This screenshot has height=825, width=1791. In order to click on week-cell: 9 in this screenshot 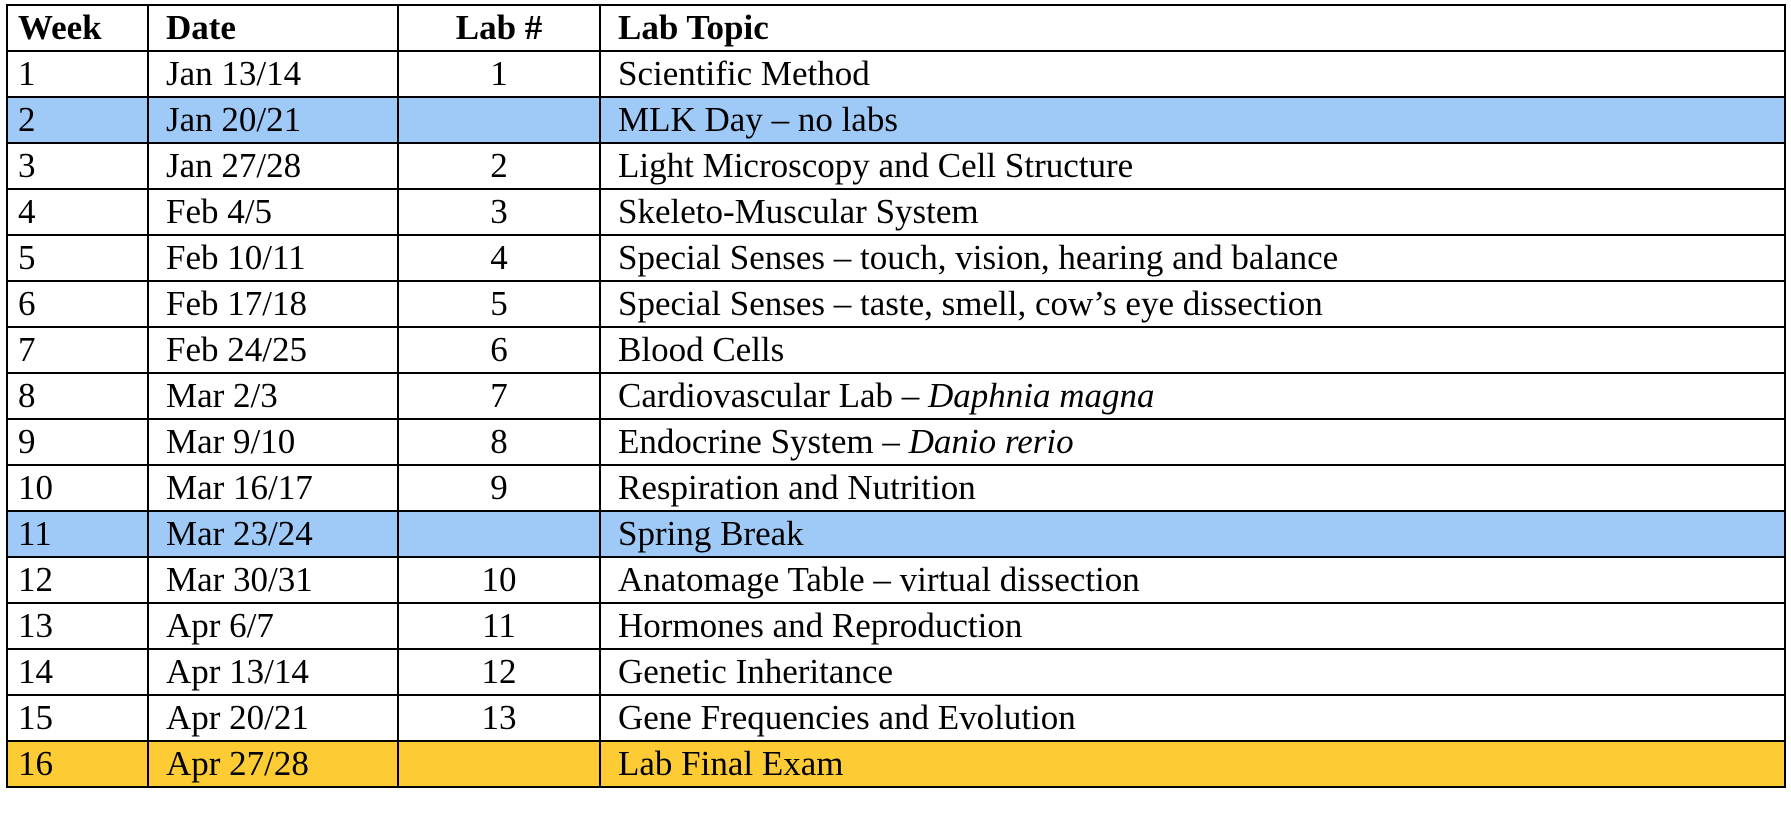, I will do `click(77, 442)`.